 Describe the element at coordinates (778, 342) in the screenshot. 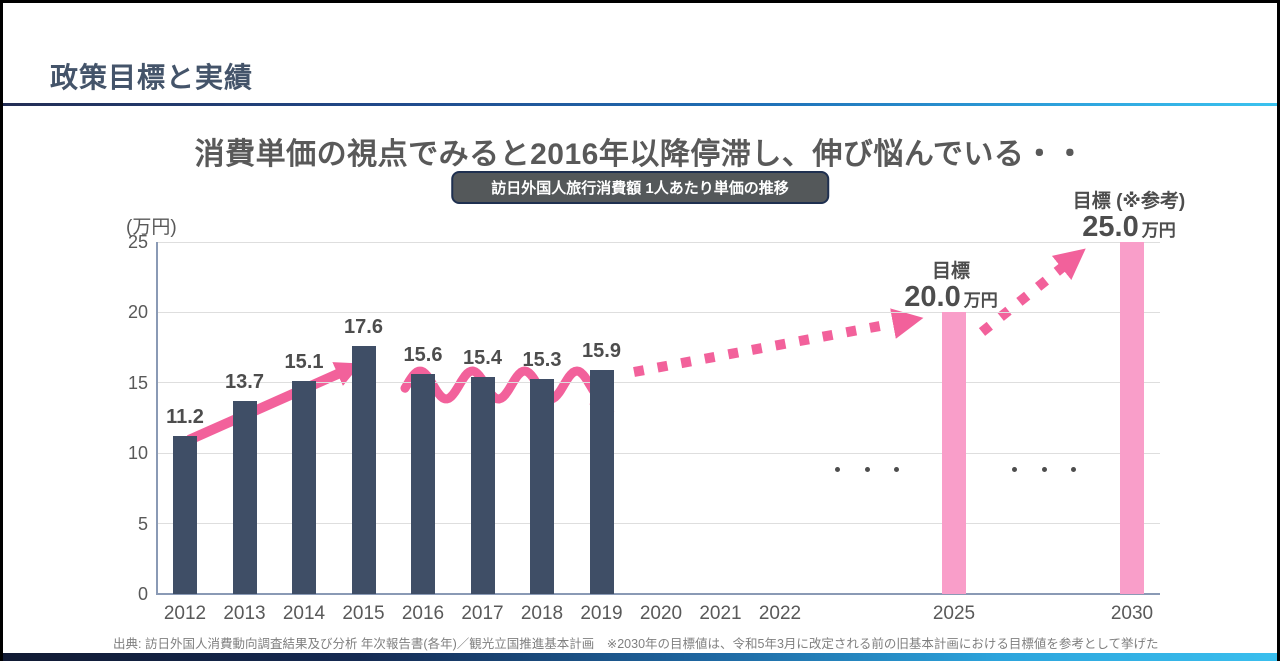

I see `dotted-target-arrow-2025-icon` at that location.